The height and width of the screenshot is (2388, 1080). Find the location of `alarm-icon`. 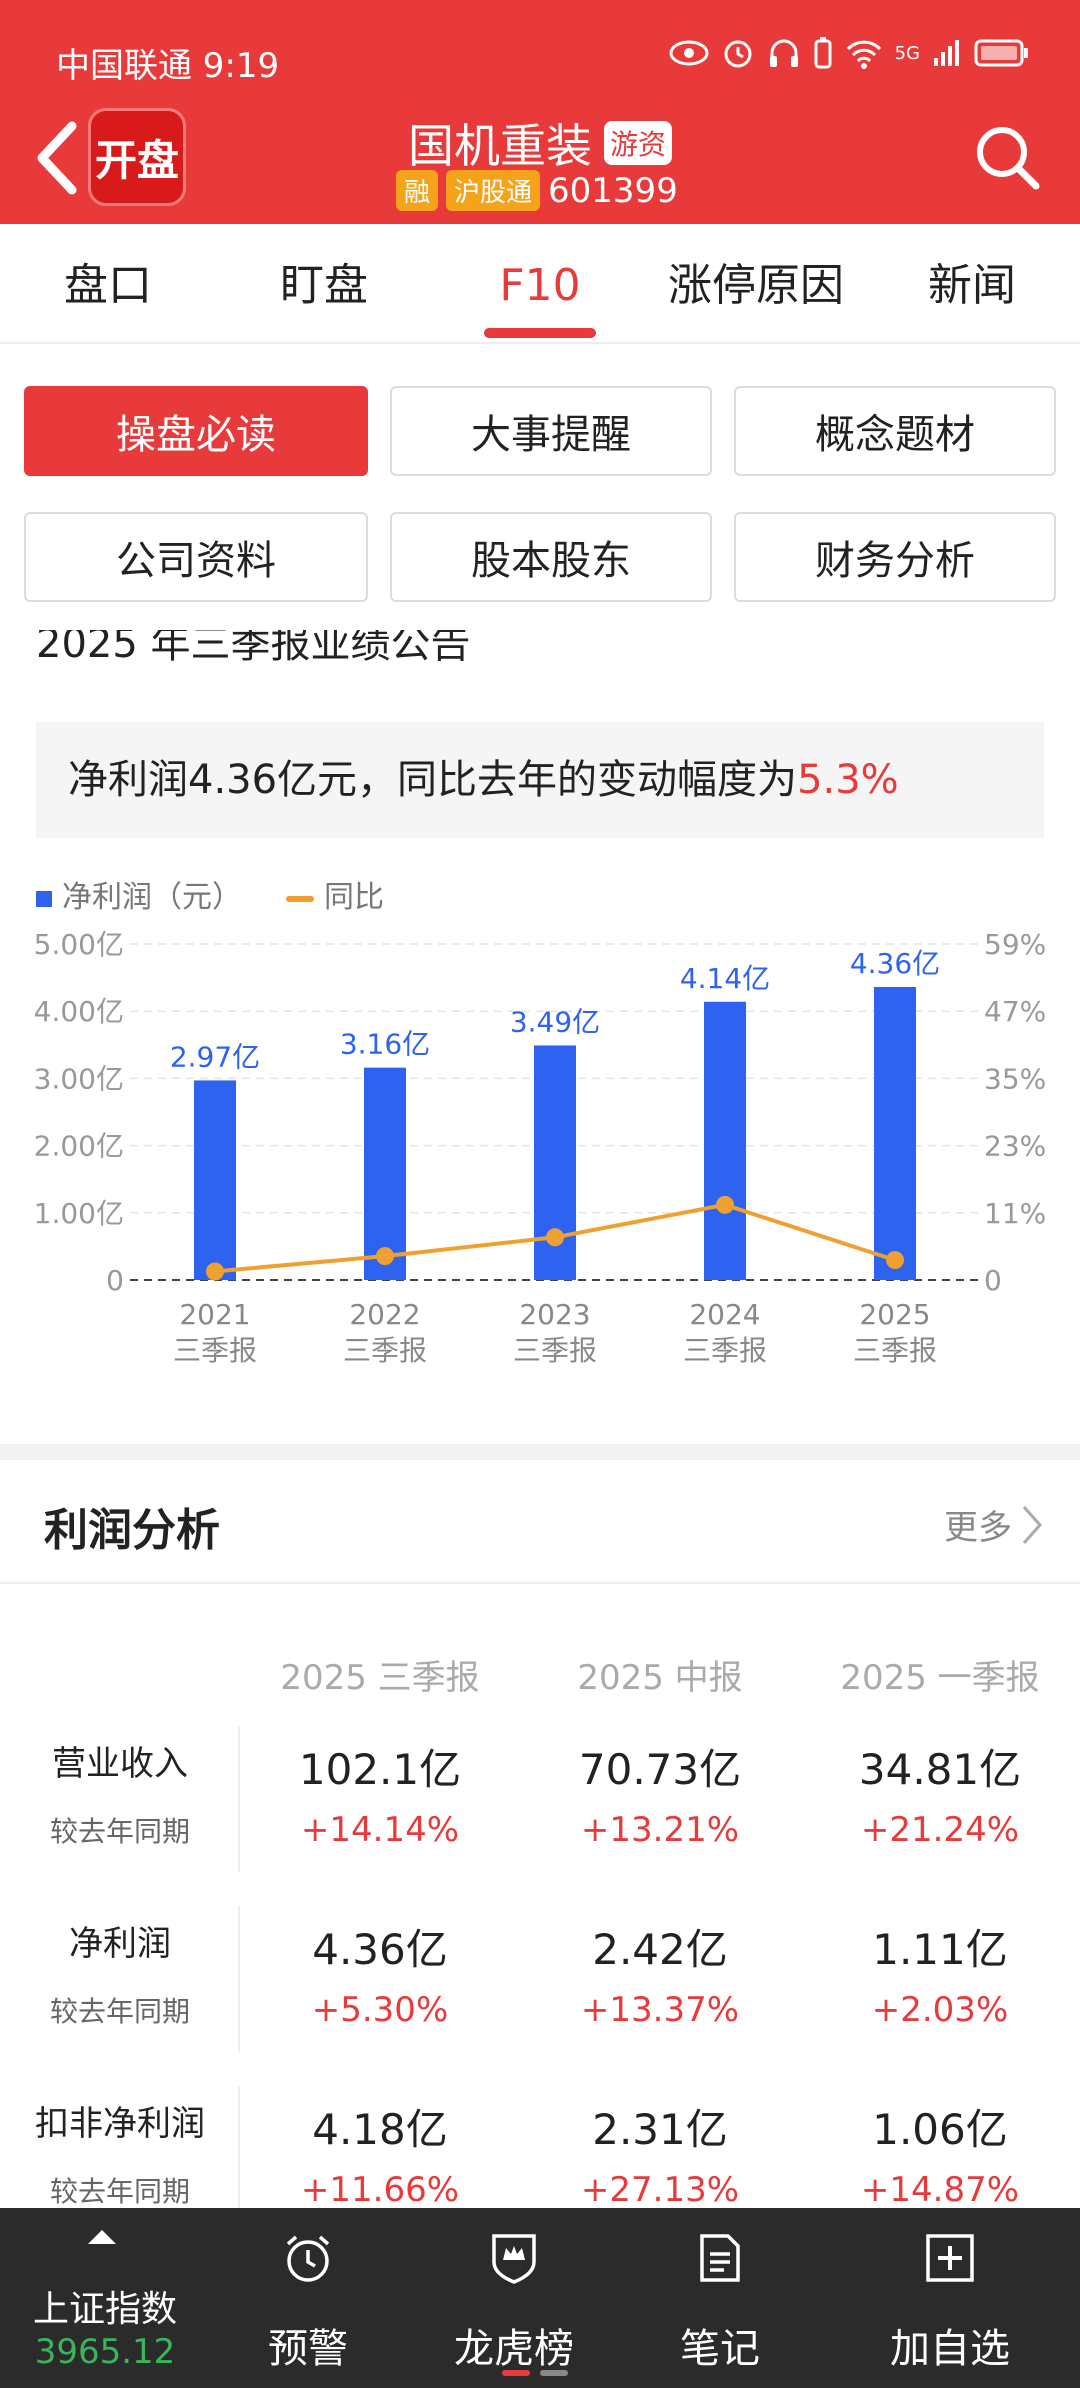

alarm-icon is located at coordinates (738, 54).